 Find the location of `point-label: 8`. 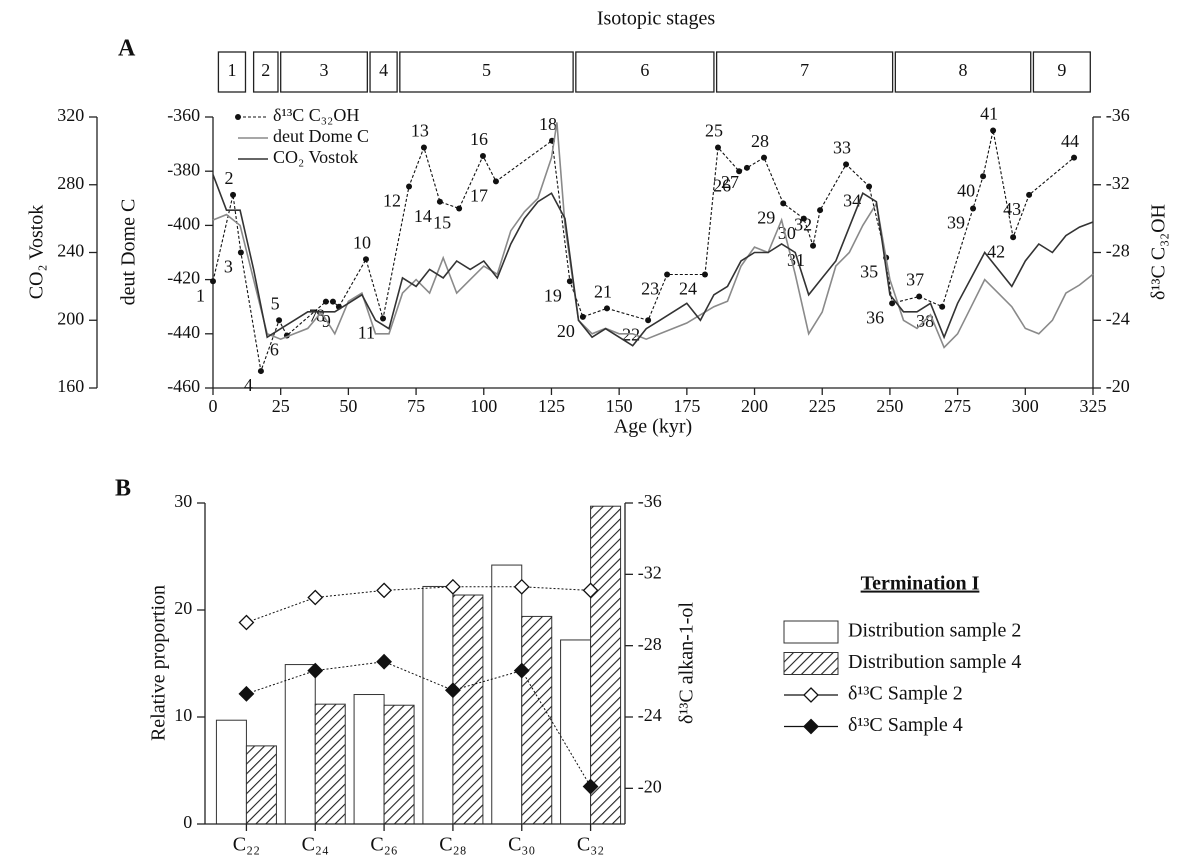

point-label: 8 is located at coordinates (320, 316).